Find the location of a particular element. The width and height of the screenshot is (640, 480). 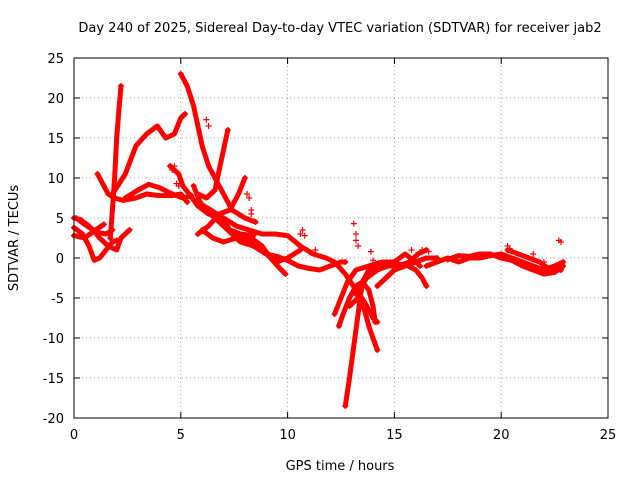

x-axis-label: GPS time / hours is located at coordinates (340, 466).